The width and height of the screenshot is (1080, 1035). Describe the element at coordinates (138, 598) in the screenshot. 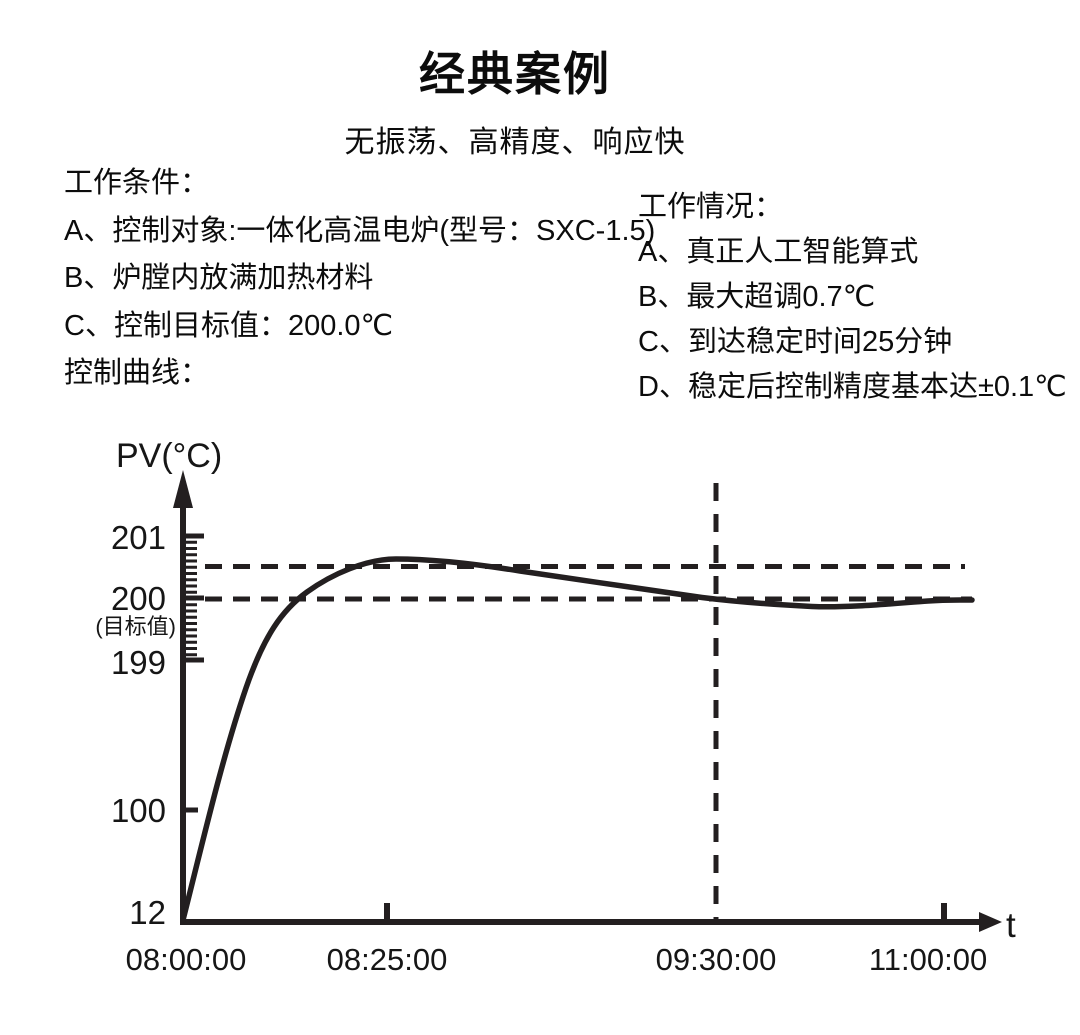

I see `y-tick-label-200: 200` at that location.